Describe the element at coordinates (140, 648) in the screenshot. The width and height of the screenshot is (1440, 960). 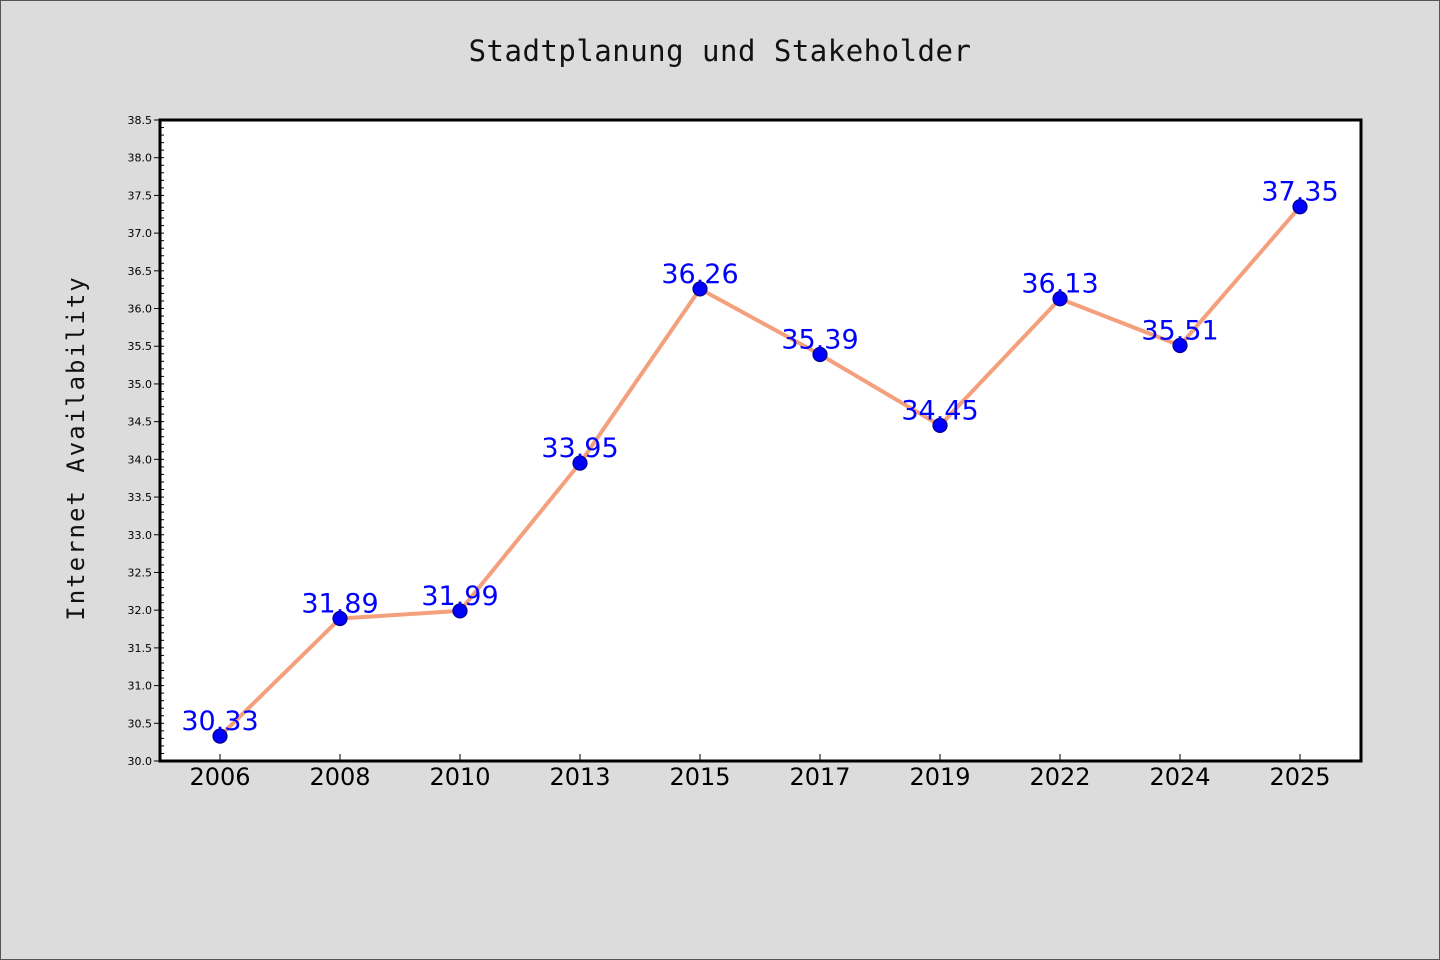
I see `y-tick-label: 31.5` at that location.